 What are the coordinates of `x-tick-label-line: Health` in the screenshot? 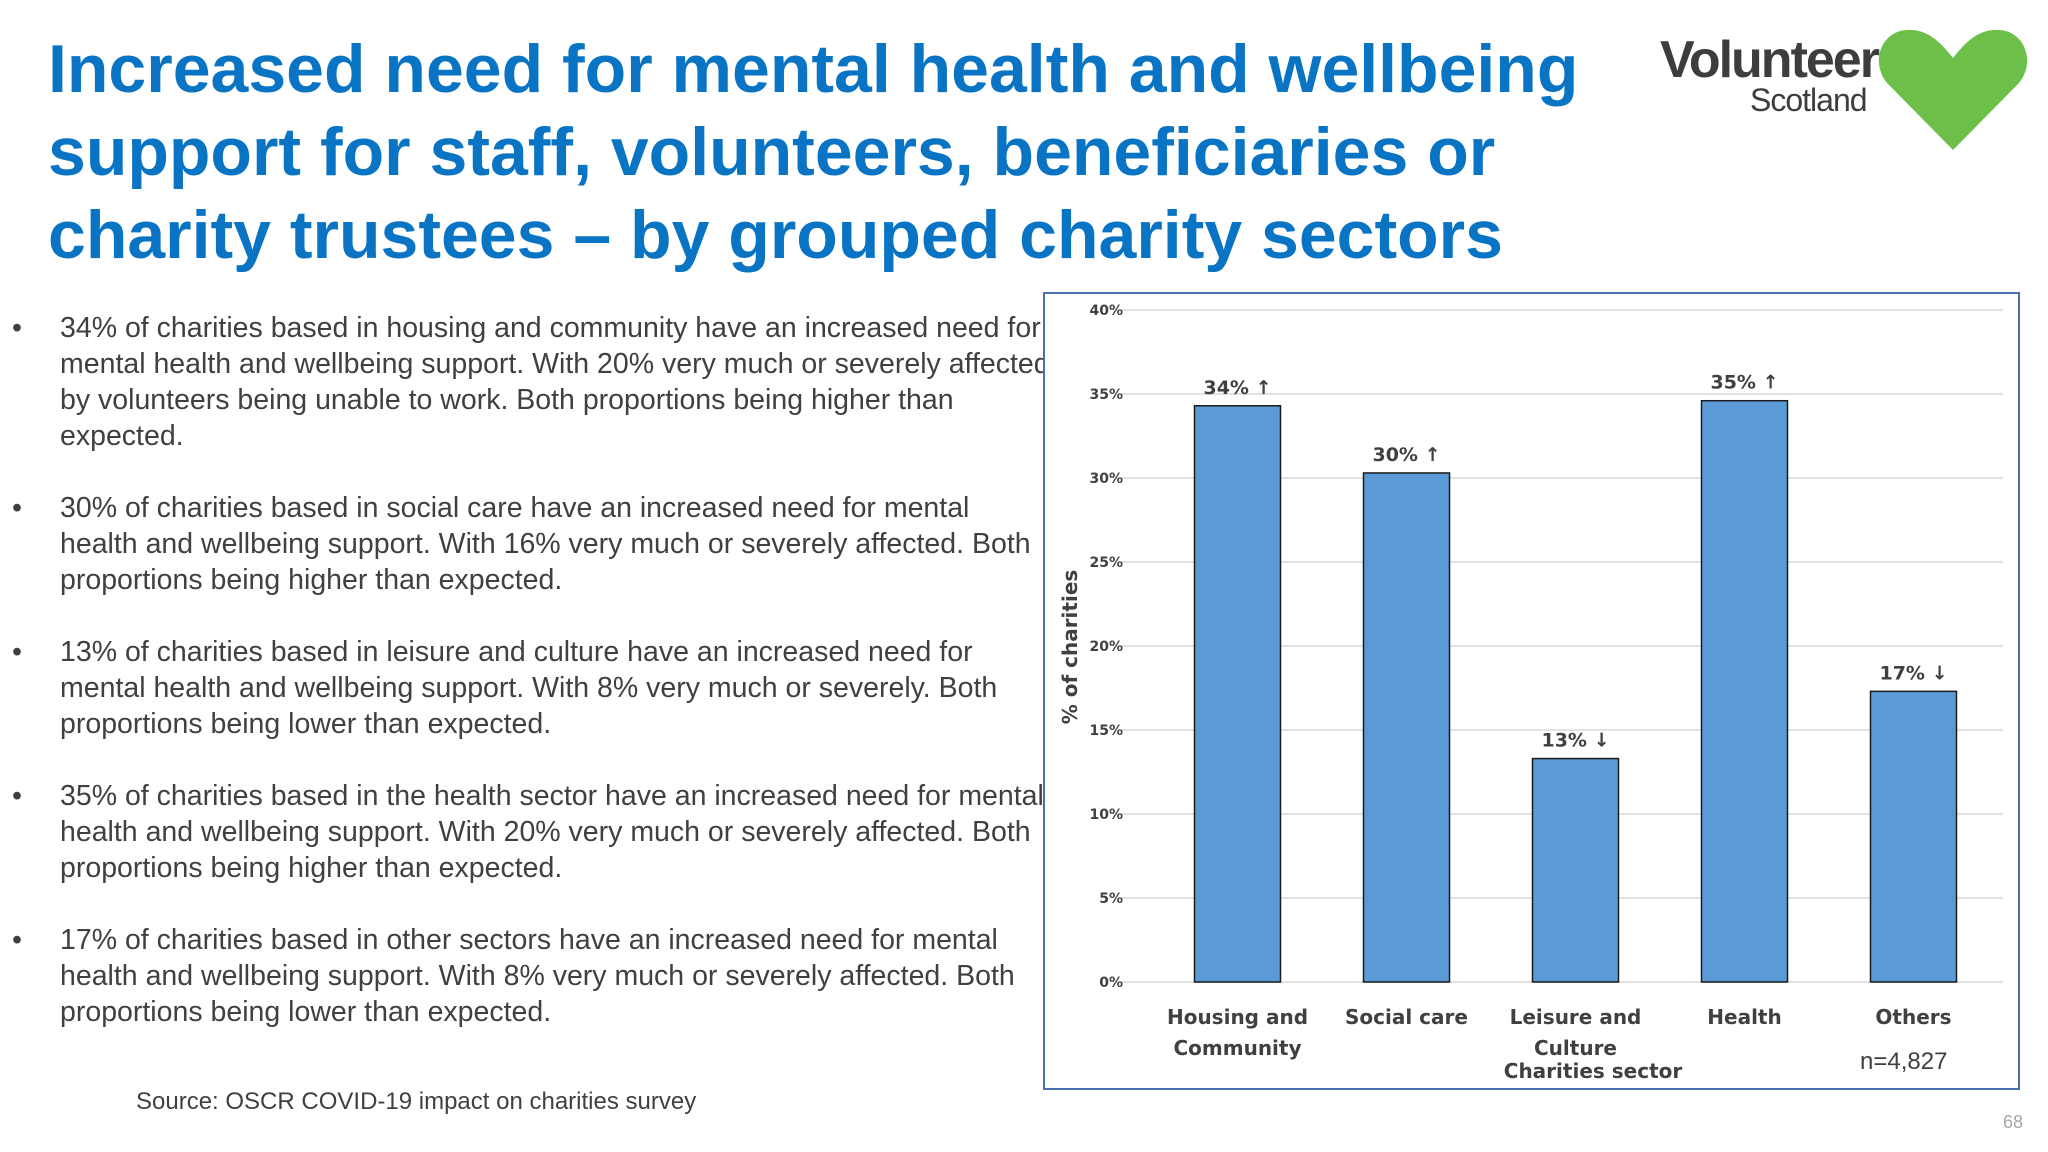 It's located at (1744, 1017).